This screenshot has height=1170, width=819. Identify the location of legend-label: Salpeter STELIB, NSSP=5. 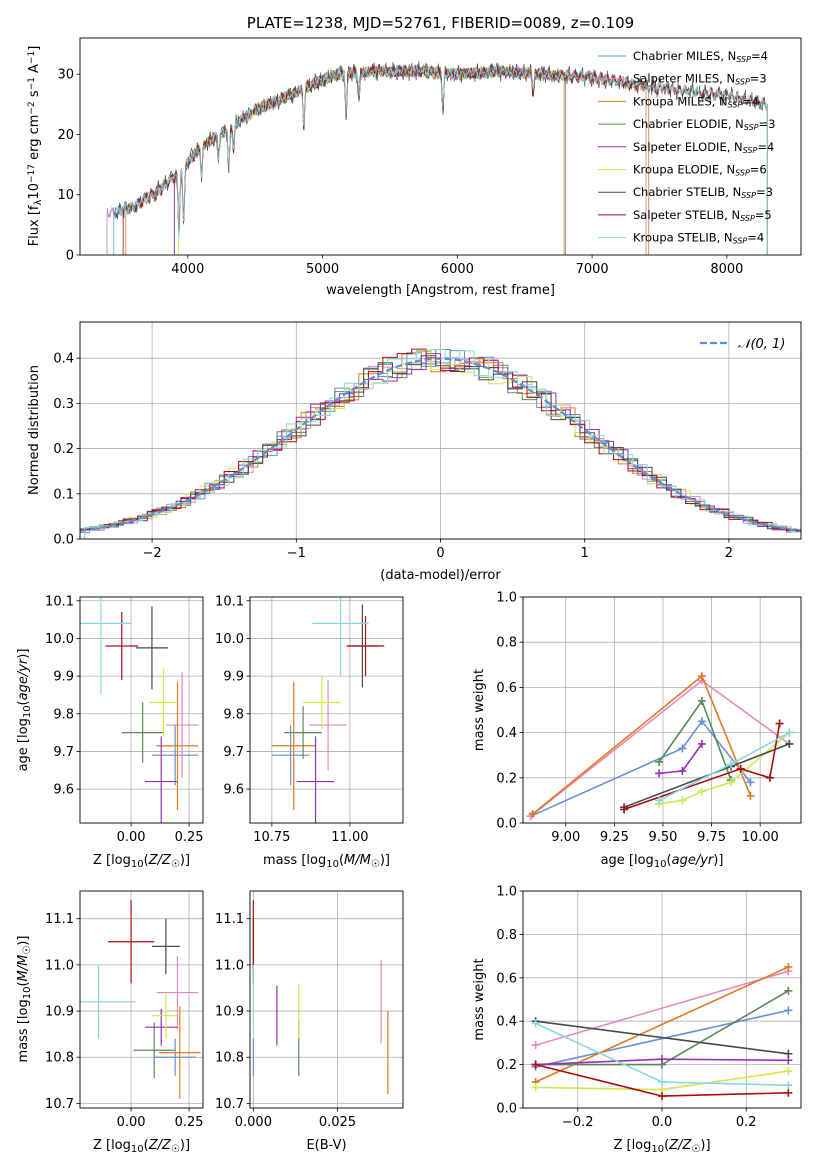
(702, 215).